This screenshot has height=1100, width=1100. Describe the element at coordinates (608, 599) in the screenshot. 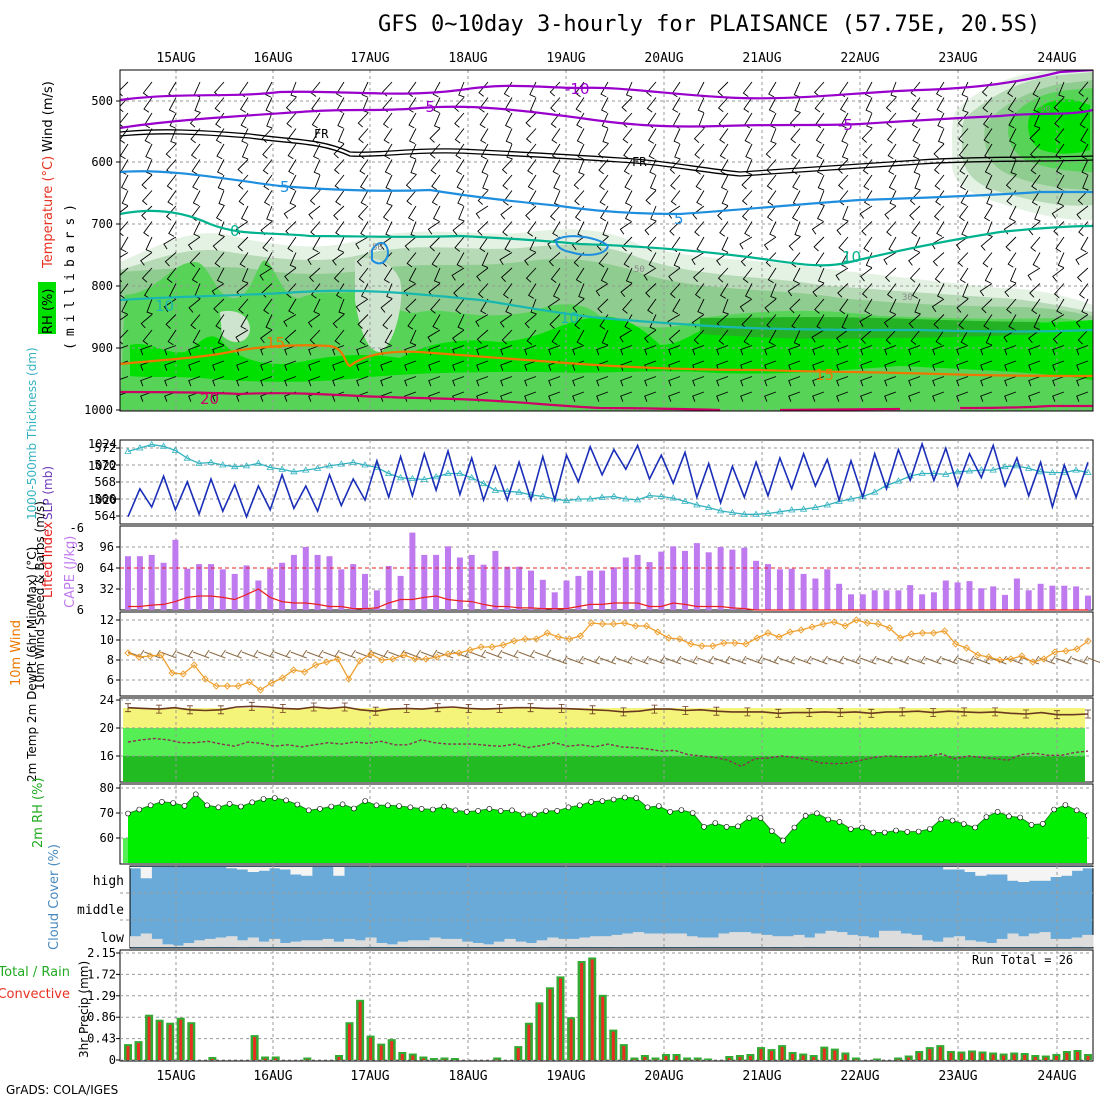

I see `lifted-line` at that location.